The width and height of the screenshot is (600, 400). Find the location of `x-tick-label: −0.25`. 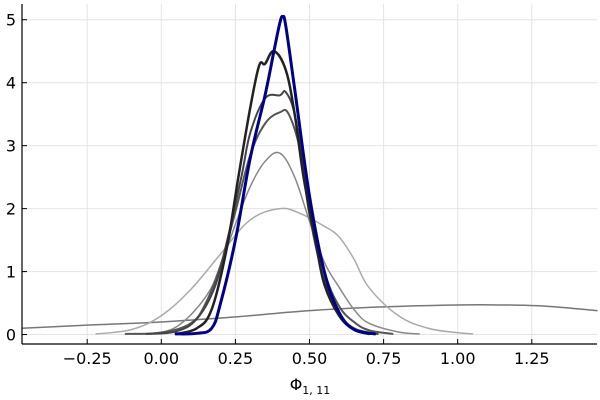

x-tick-label: −0.25 is located at coordinates (87, 358).